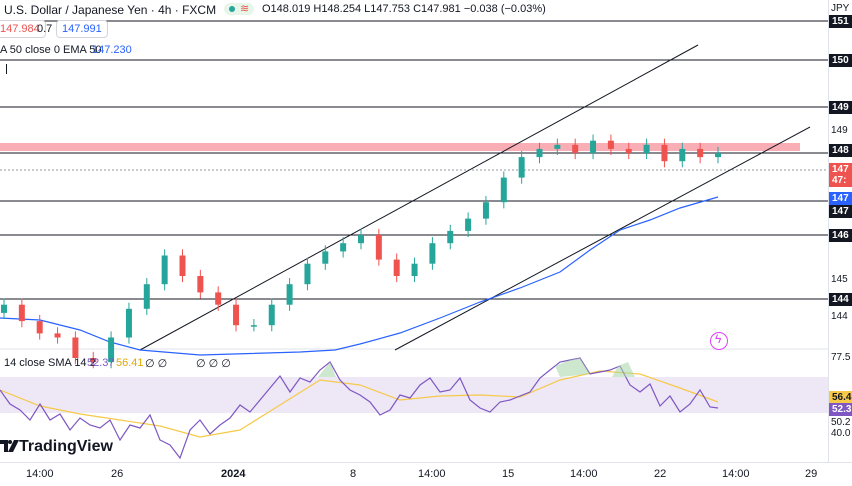  Describe the element at coordinates (66, 446) in the screenshot. I see `tradingview-wordmark: TradingView` at that location.